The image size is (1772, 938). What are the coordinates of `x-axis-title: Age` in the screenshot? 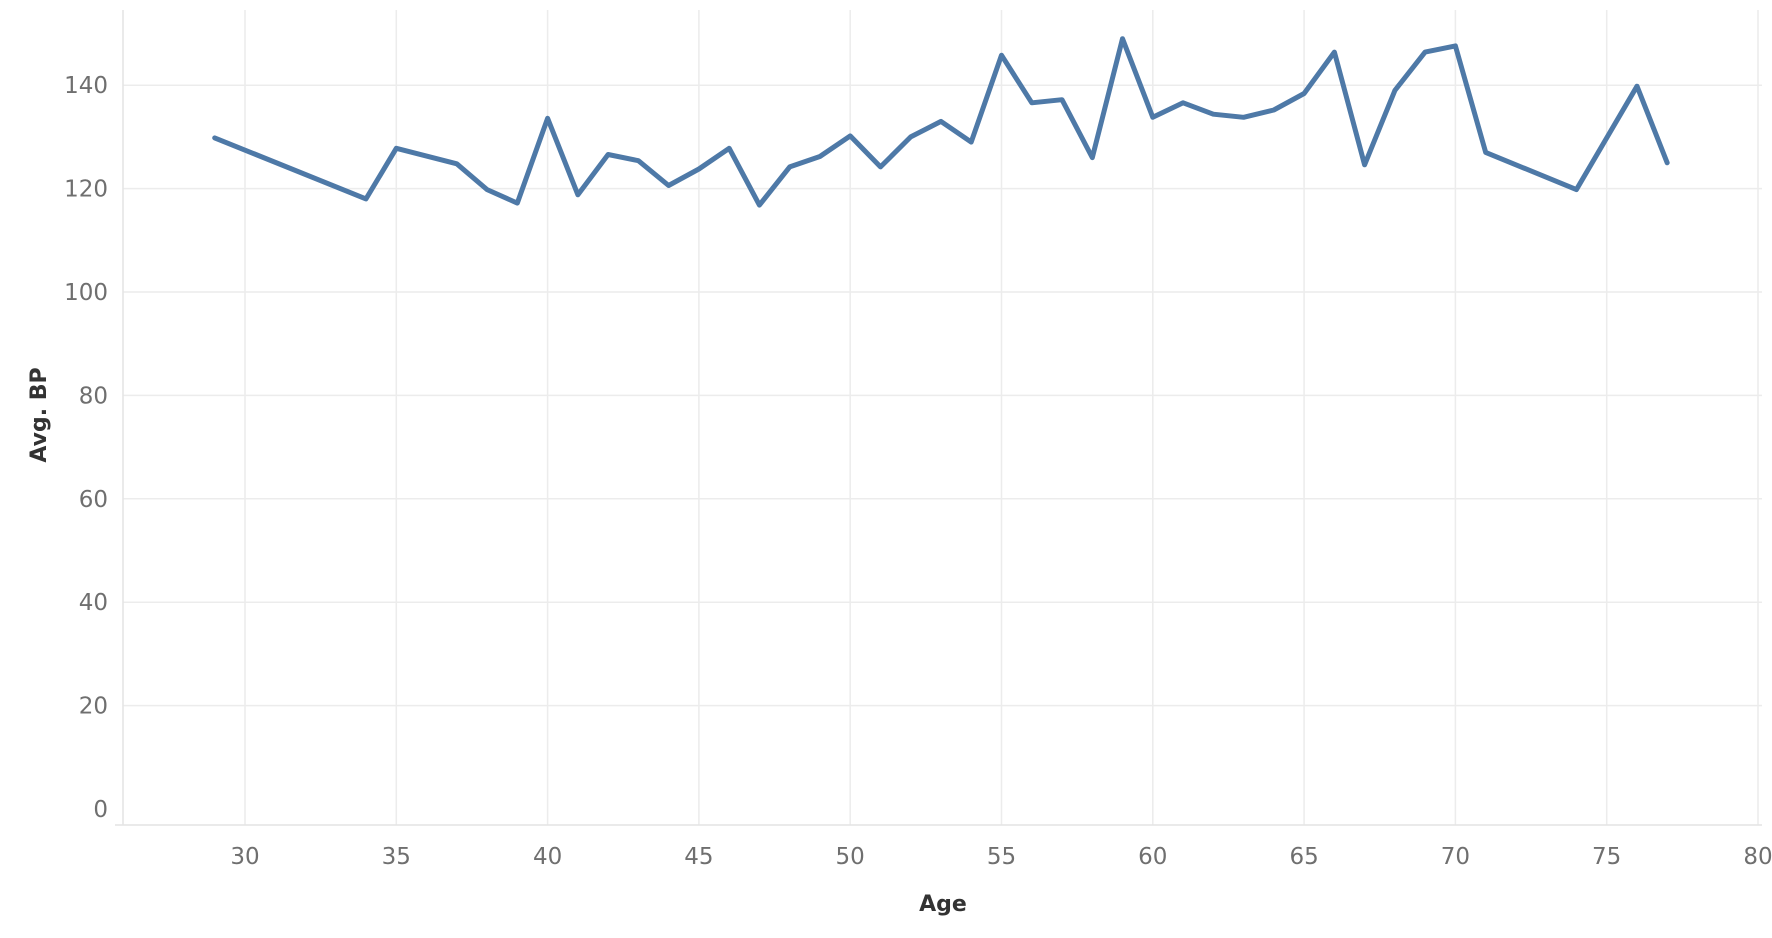 It's located at (943, 904).